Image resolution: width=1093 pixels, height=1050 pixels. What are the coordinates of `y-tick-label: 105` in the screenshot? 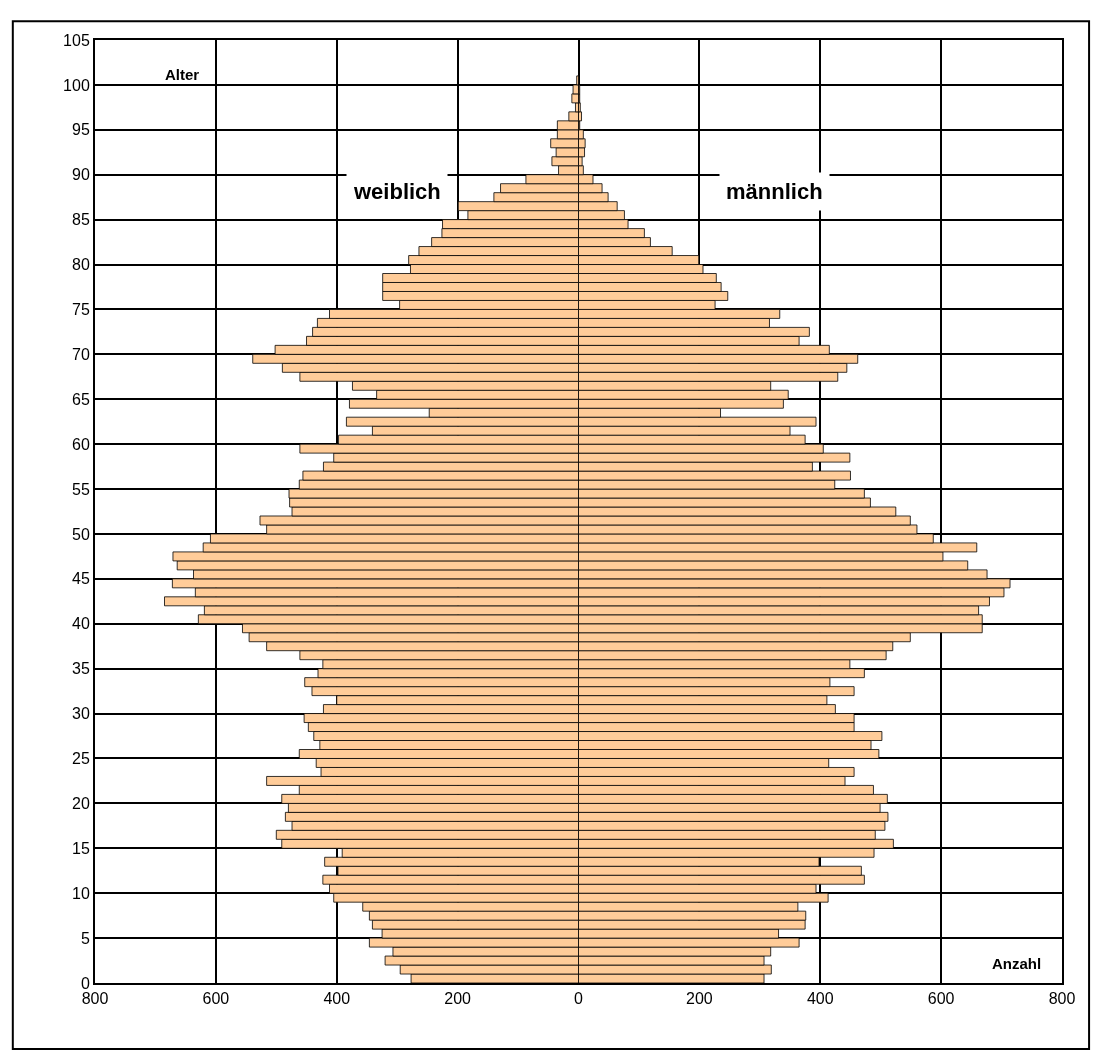 It's located at (76, 40).